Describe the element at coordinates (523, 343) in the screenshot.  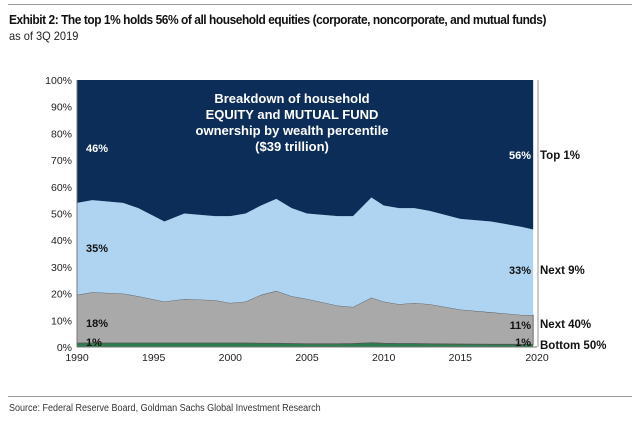
I see `end-label: 1%` at that location.